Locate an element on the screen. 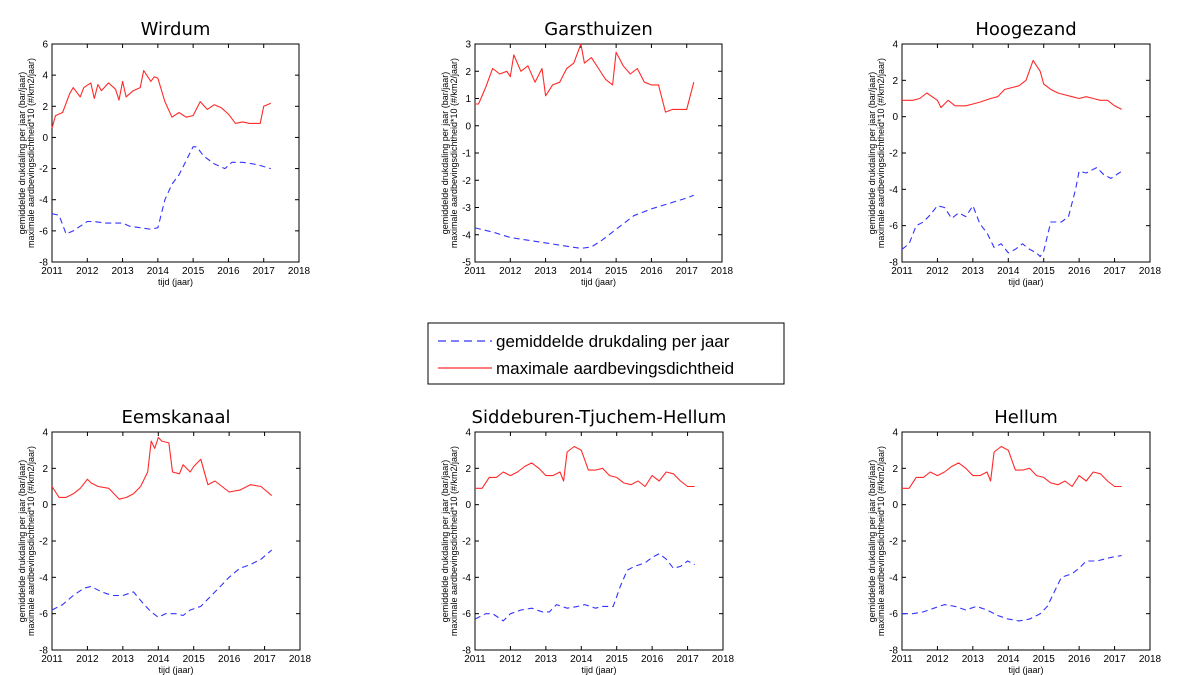 The height and width of the screenshot is (675, 1197). y-tick-label: -3 is located at coordinates (466, 208).